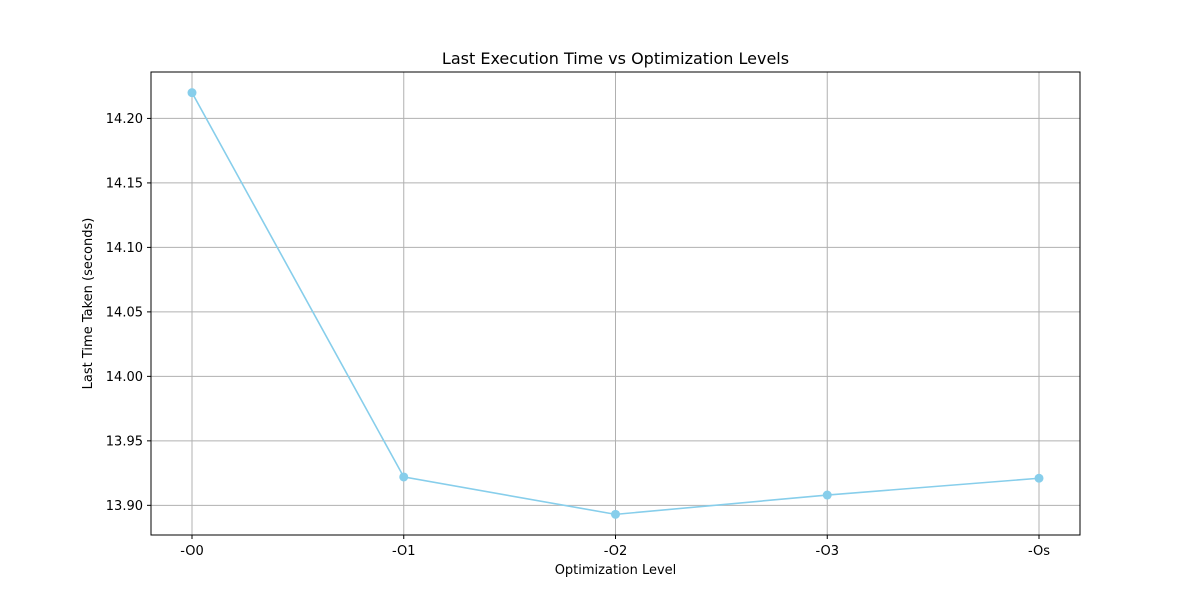  What do you see at coordinates (192, 551) in the screenshot?
I see `x-tick-label: -O0` at bounding box center [192, 551].